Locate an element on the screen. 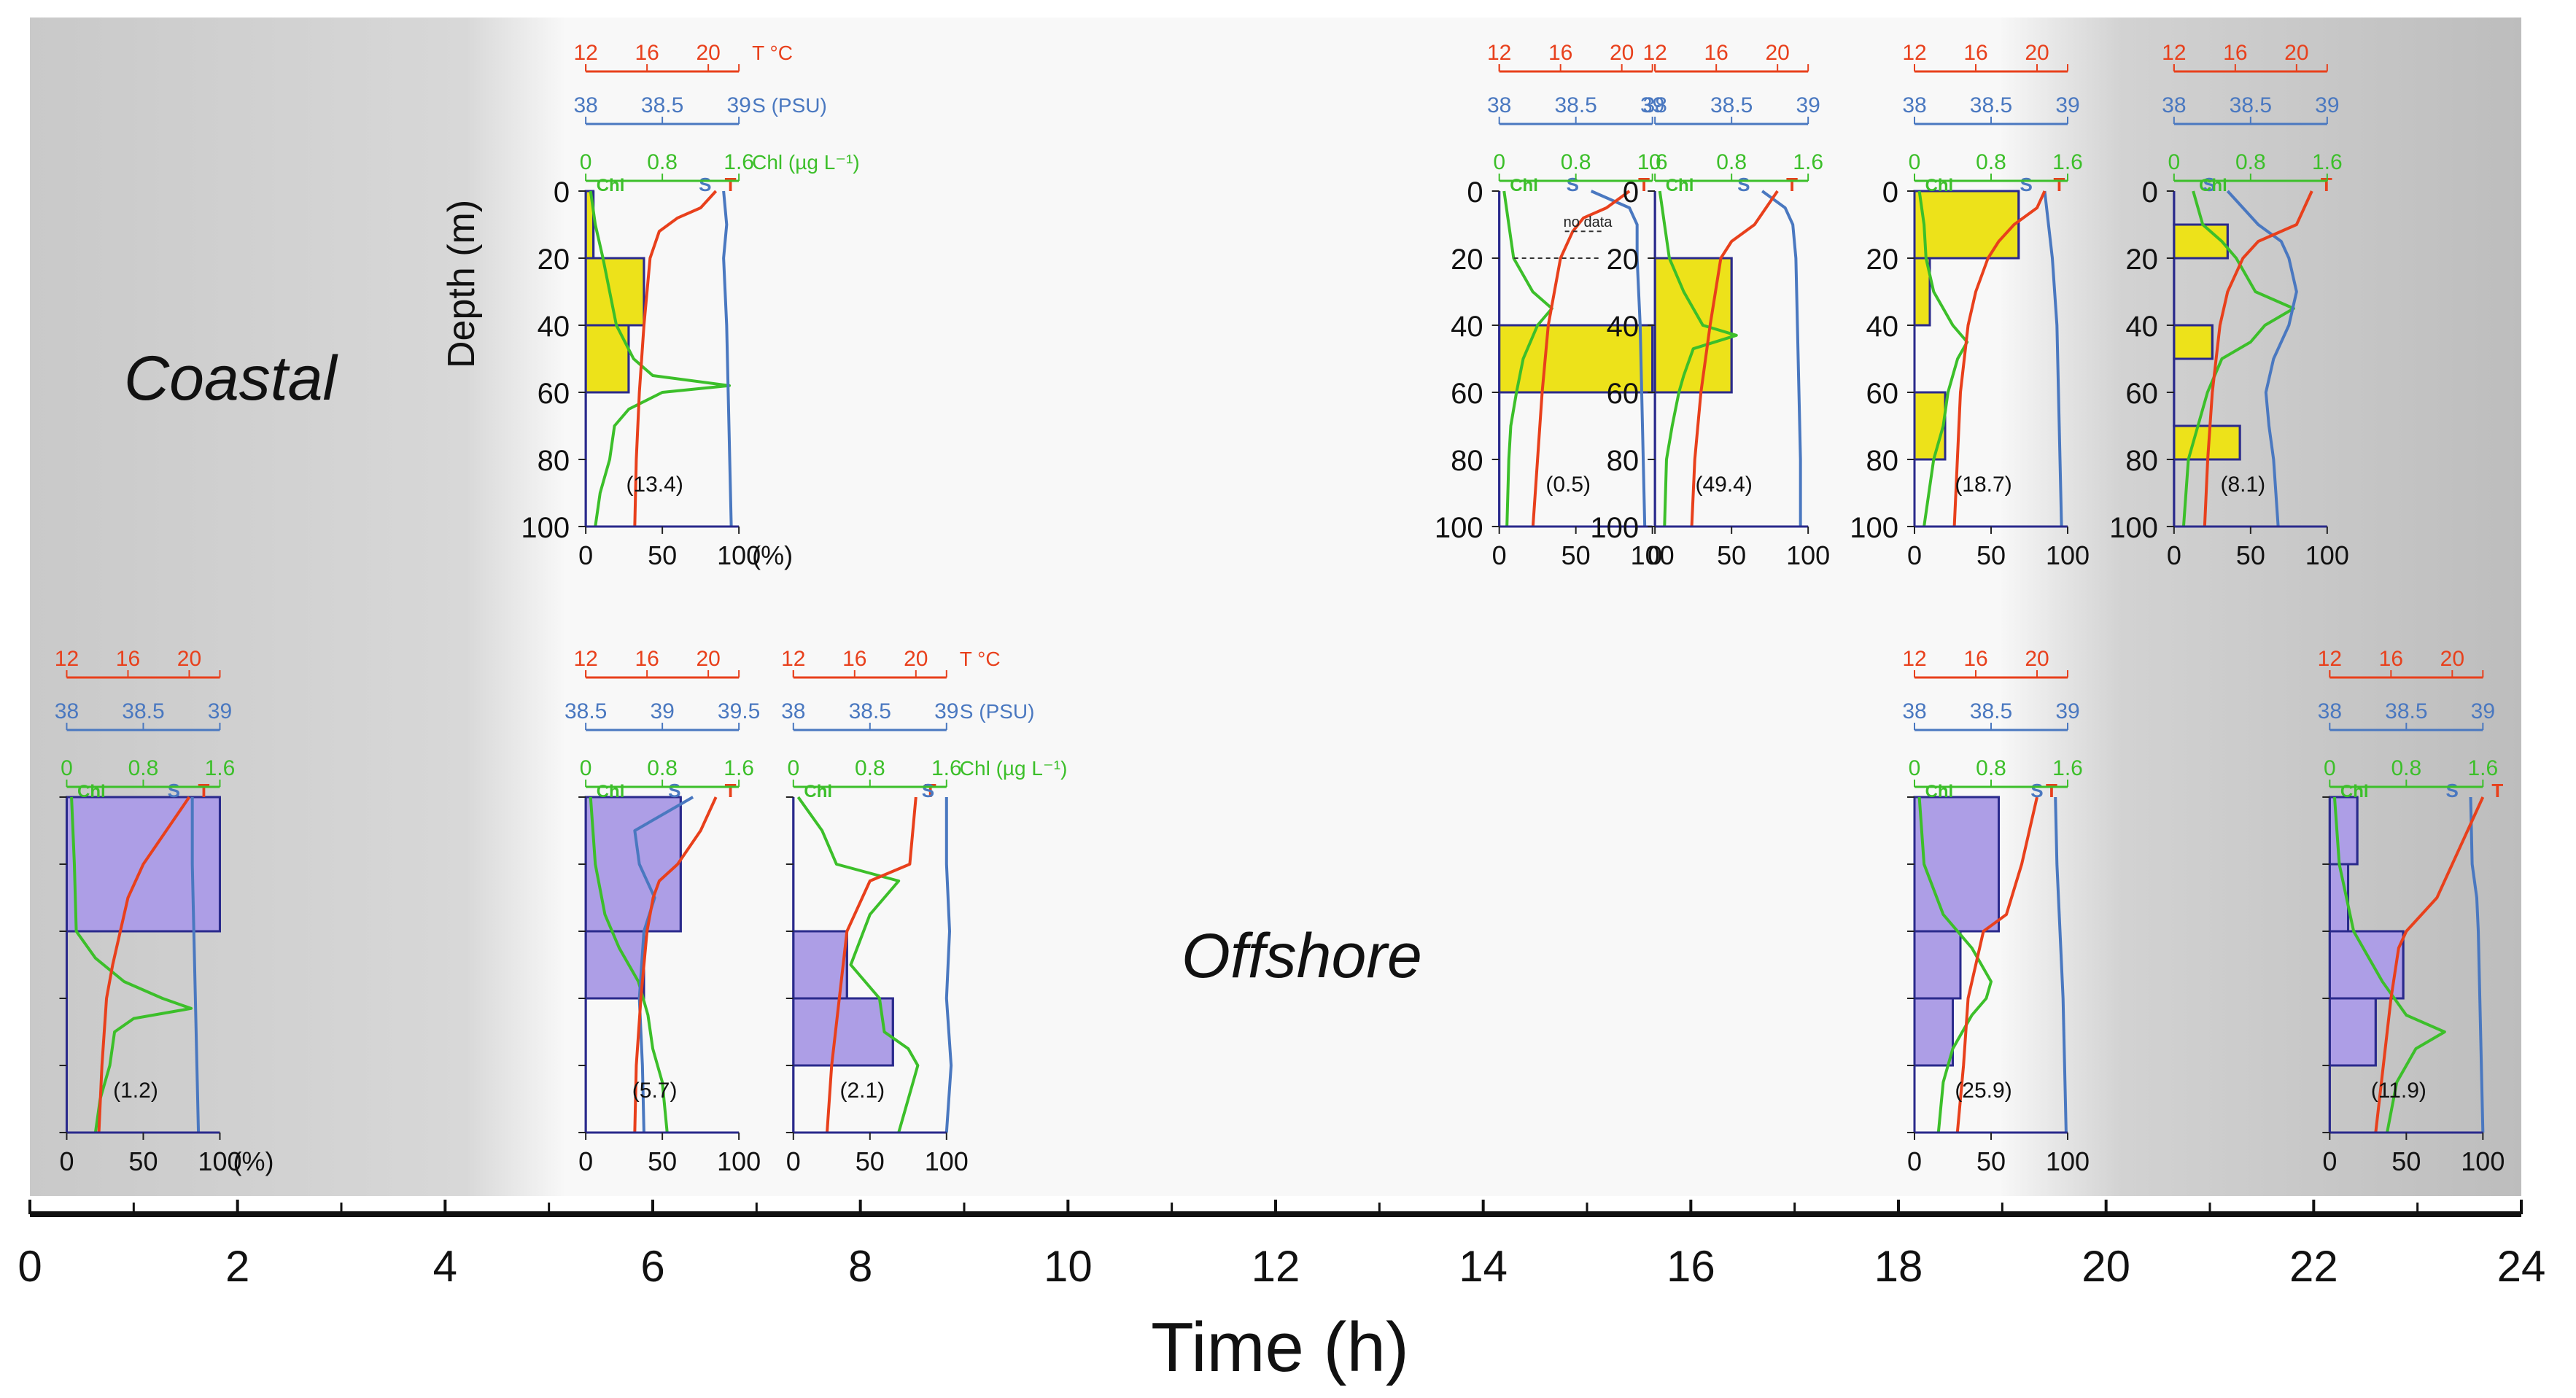 This screenshot has height=1398, width=2576. time-tick-label: 18 is located at coordinates (1899, 1266).